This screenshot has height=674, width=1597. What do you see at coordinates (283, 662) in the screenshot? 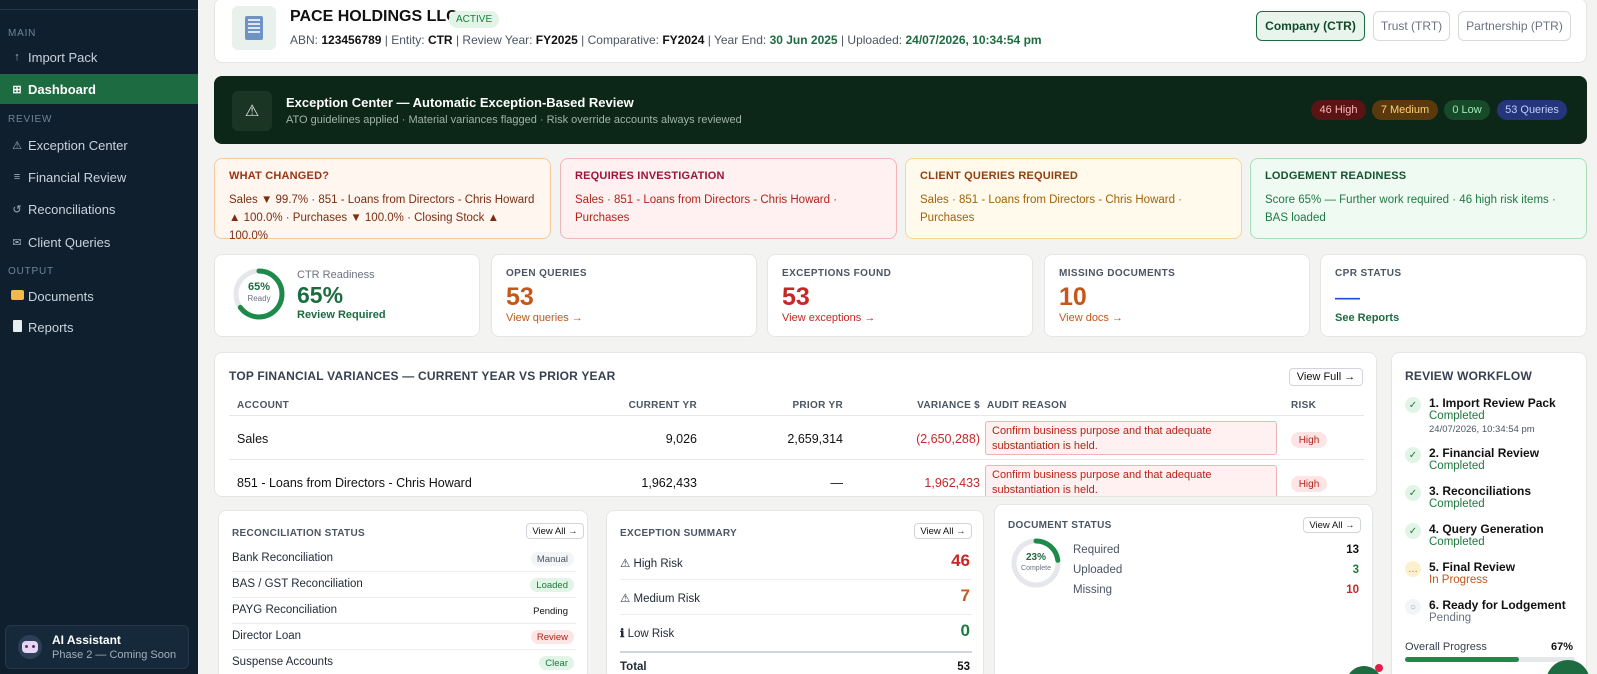
I see `row-label: Suspense Accounts` at bounding box center [283, 662].